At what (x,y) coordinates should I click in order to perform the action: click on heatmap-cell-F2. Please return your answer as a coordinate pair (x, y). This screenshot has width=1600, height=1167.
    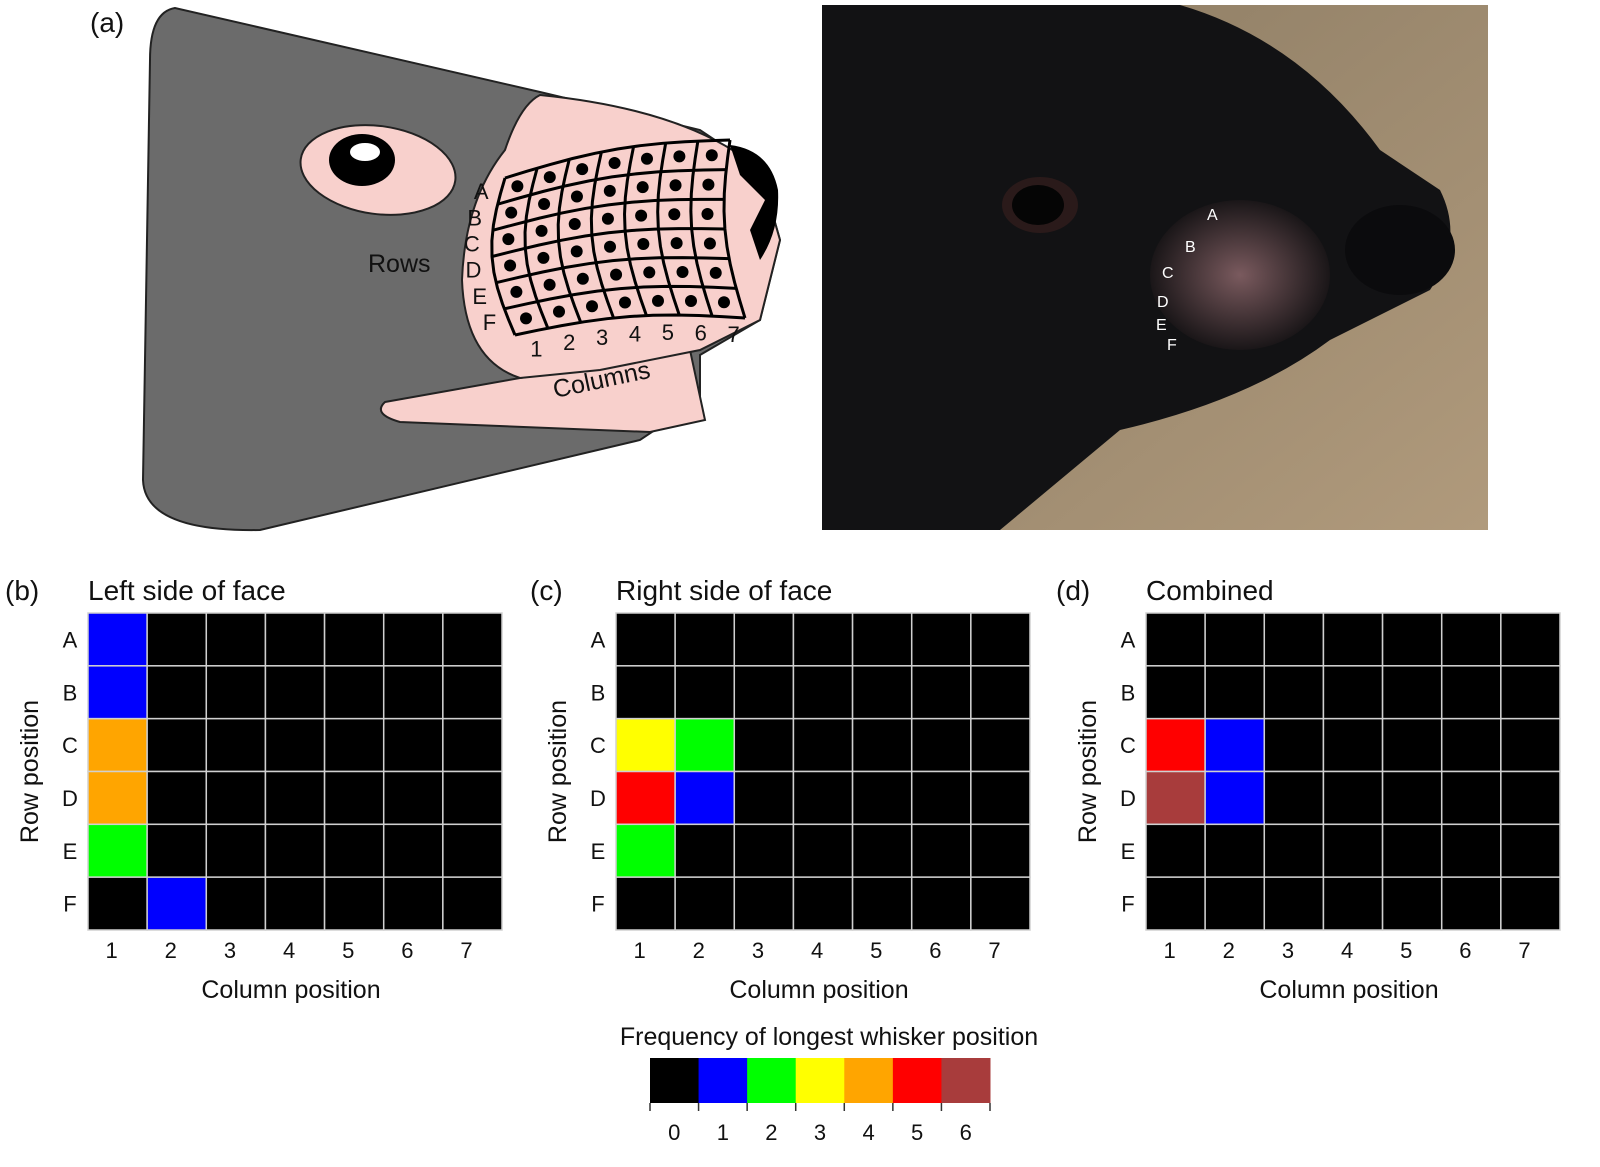
    Looking at the image, I should click on (1235, 903).